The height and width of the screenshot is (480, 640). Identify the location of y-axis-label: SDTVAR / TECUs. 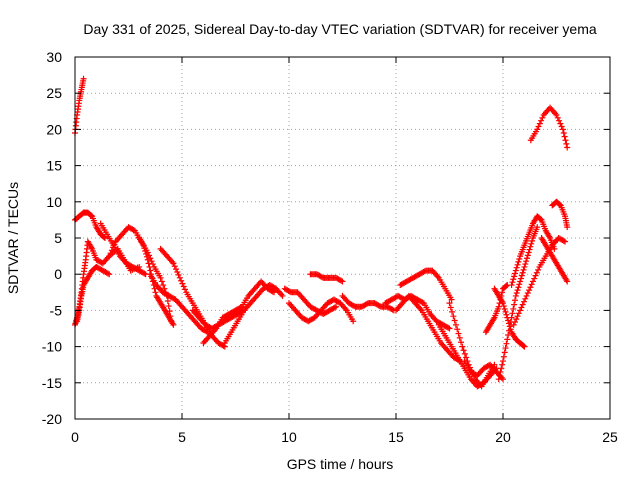
(13, 238).